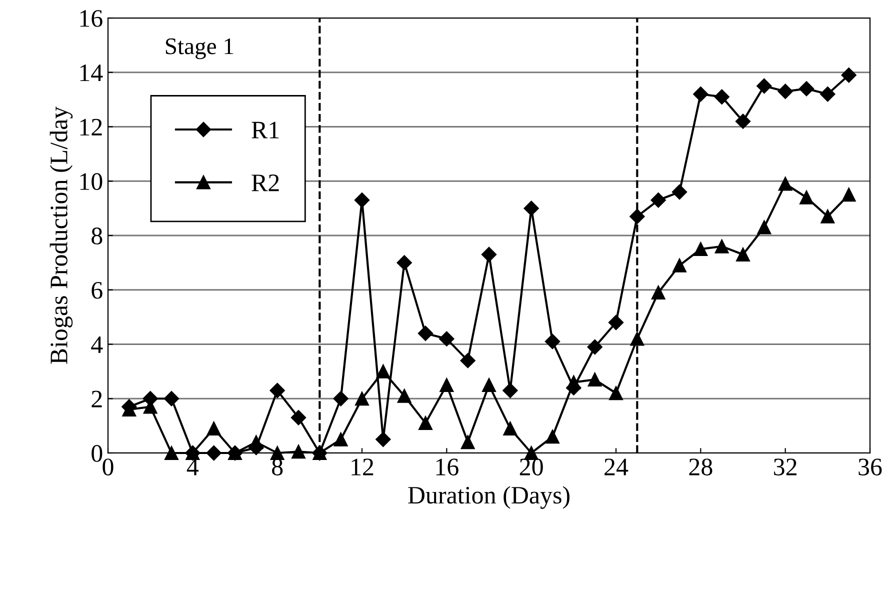  I want to click on y-tick-label: 14, so click(91, 73).